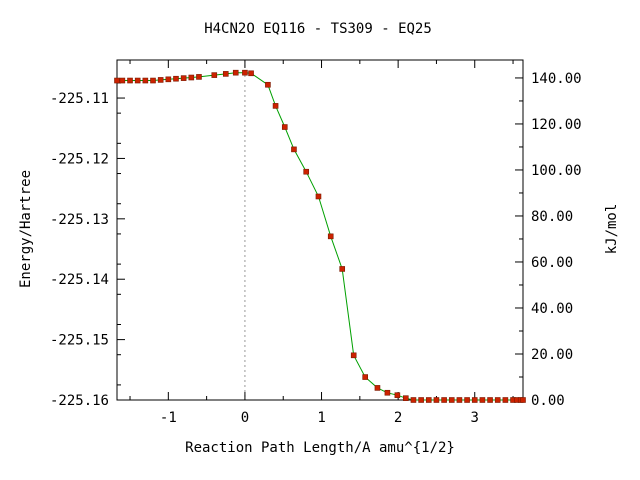 The image size is (640, 480). I want to click on y2-tick-label: 140.00, so click(556, 79).